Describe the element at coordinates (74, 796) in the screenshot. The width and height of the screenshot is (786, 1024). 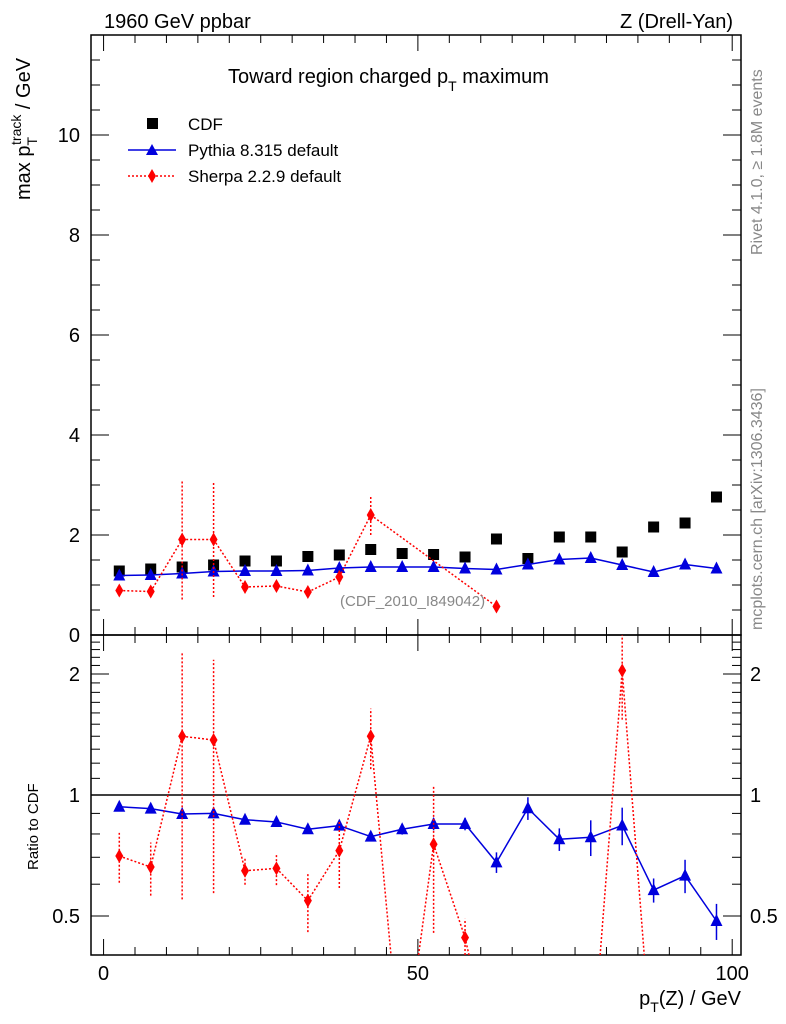
I see `ratio-y-tick-label: 1` at that location.